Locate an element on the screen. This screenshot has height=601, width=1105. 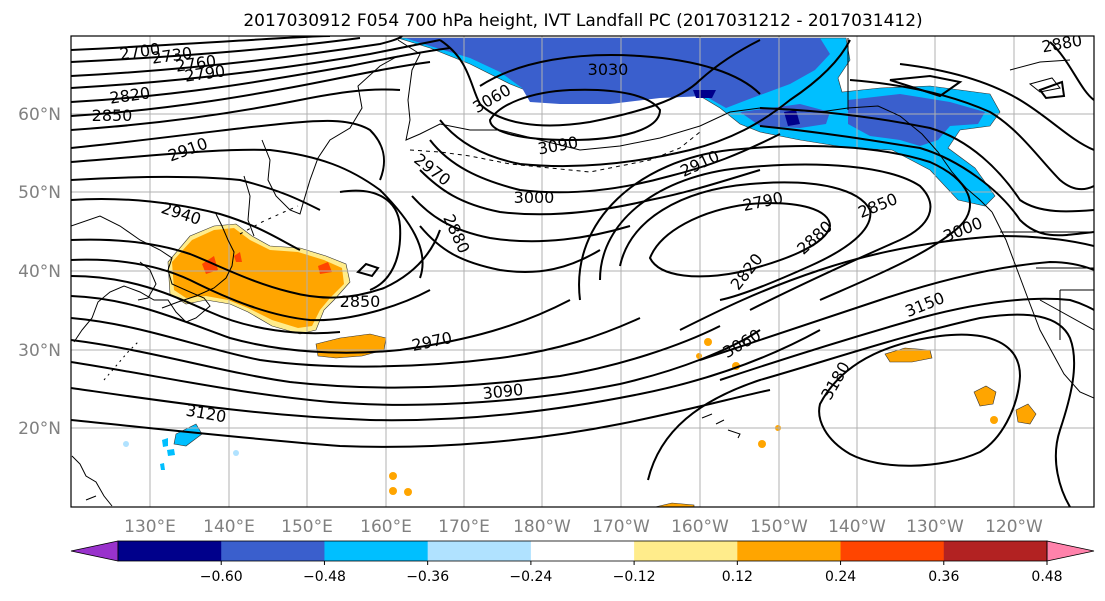
coastline-hawaii is located at coordinates (721, 426).